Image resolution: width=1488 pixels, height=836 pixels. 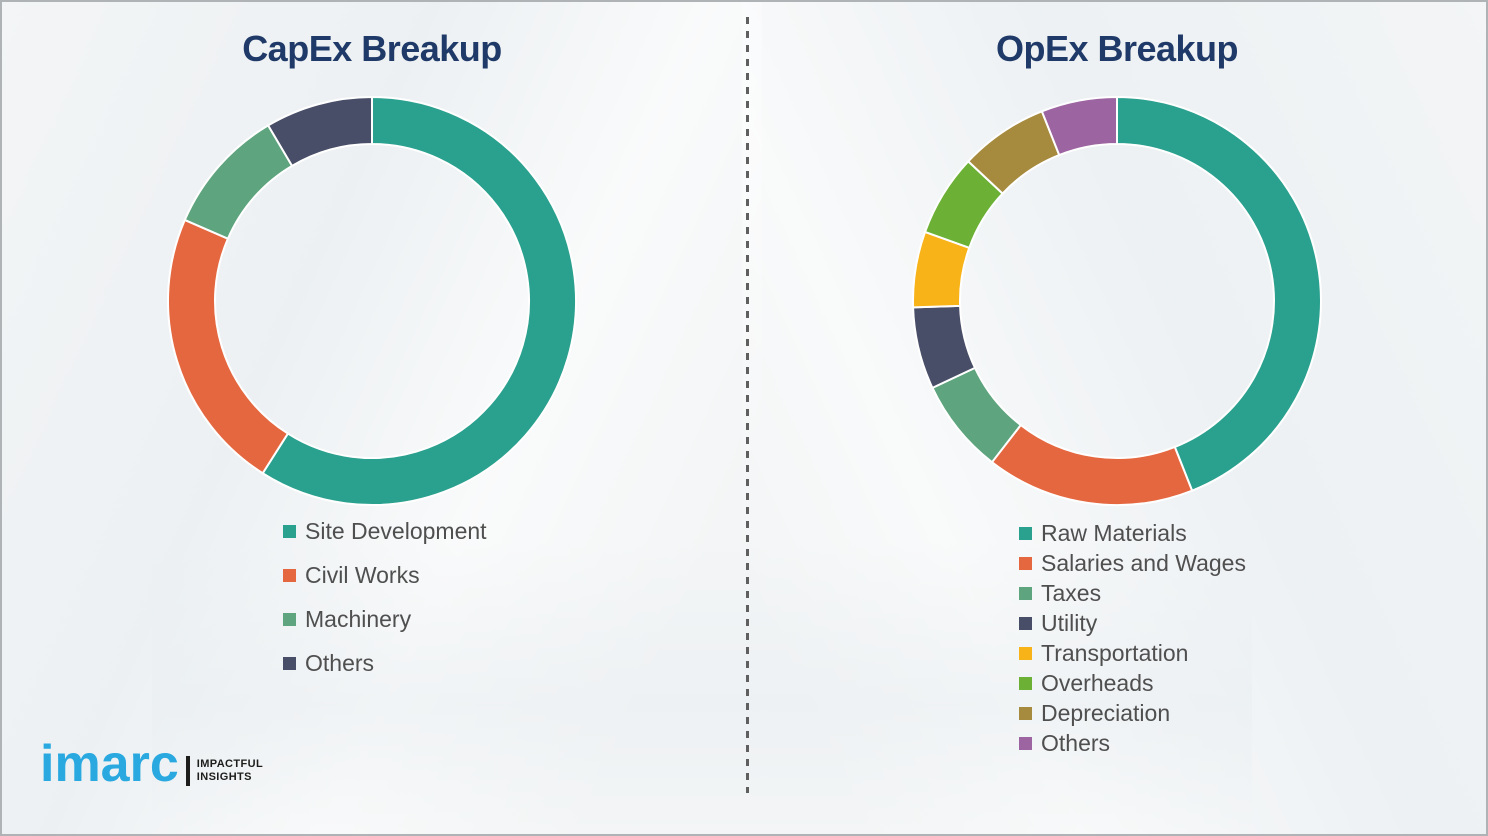 I want to click on legend-label: Overheads, so click(x=1097, y=682).